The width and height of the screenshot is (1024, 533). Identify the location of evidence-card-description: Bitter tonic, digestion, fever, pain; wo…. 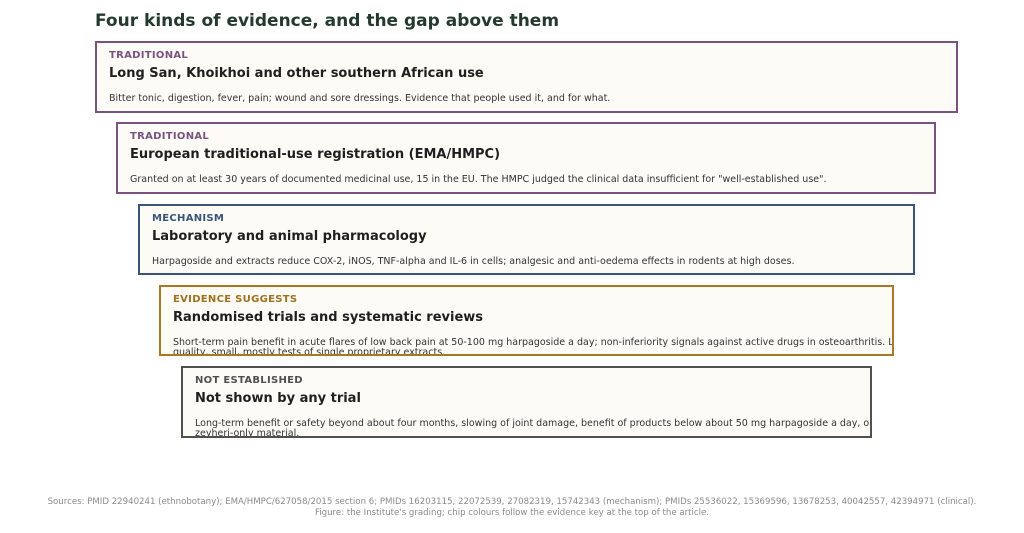
(360, 98).